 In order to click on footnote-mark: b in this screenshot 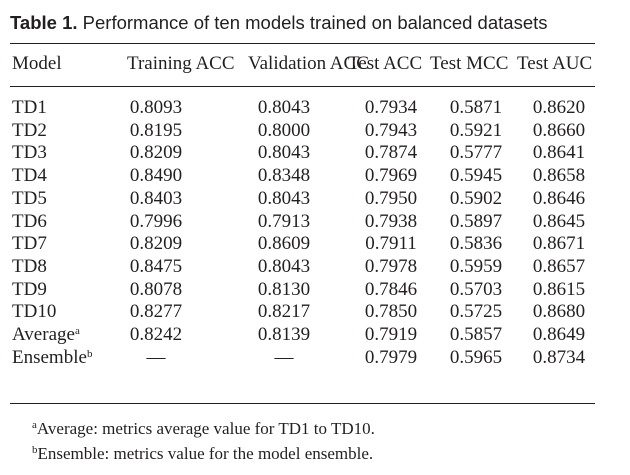, I will do `click(35, 450)`.